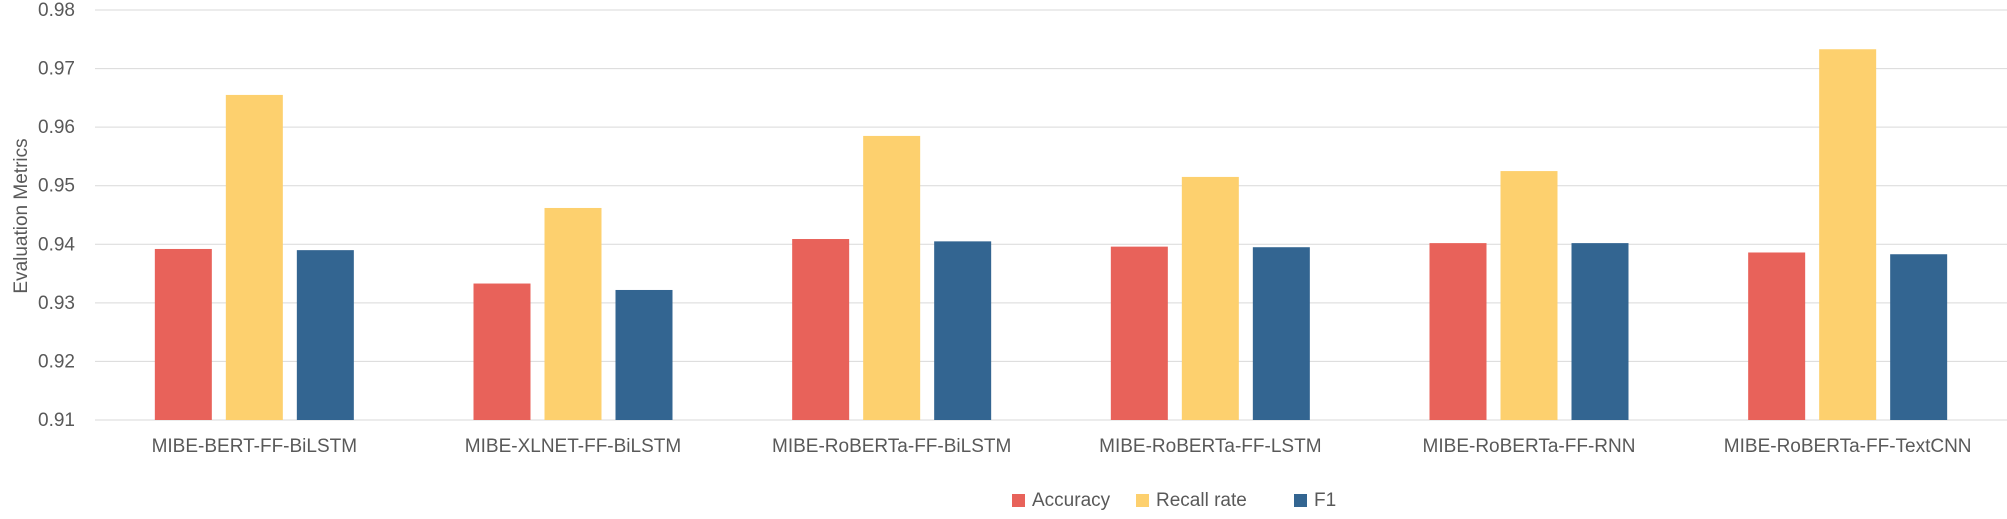 This screenshot has width=2007, height=519. I want to click on x-category-label: MIBE-RoBERTa-FF-RNN, so click(1529, 446).